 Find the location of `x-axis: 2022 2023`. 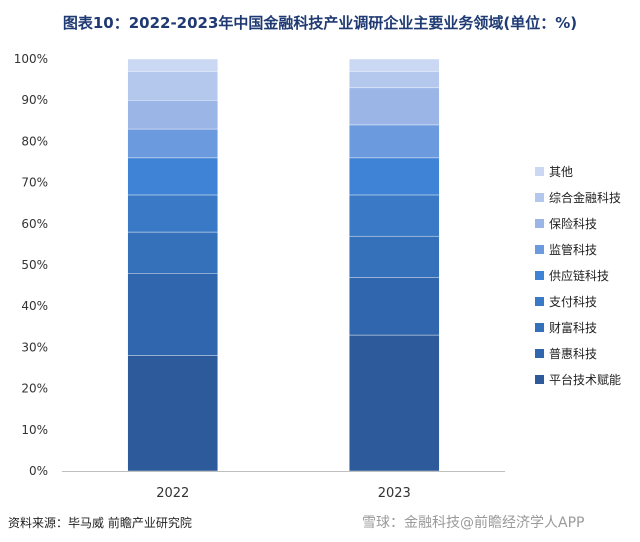

x-axis: 2022 2023 is located at coordinates (283, 486).